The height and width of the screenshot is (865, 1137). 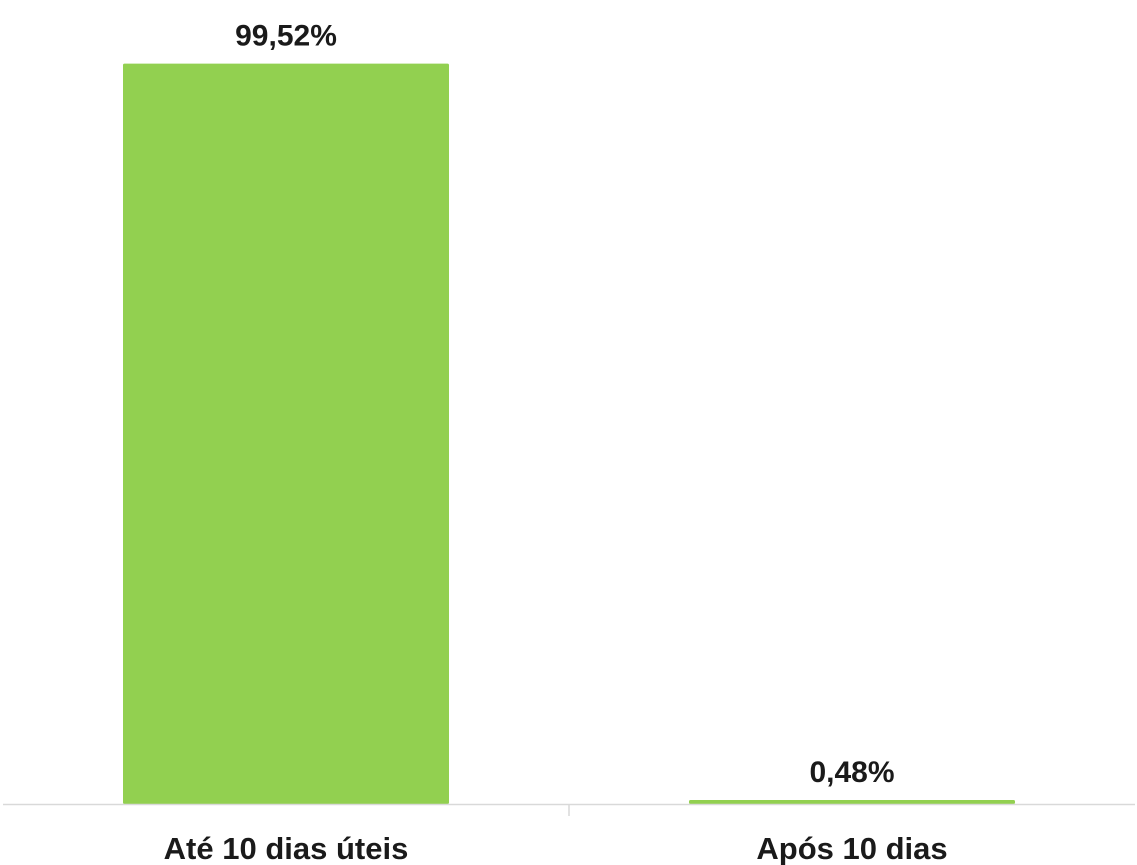 What do you see at coordinates (286, 848) in the screenshot?
I see `category-label-0: Até 10 dias úteis` at bounding box center [286, 848].